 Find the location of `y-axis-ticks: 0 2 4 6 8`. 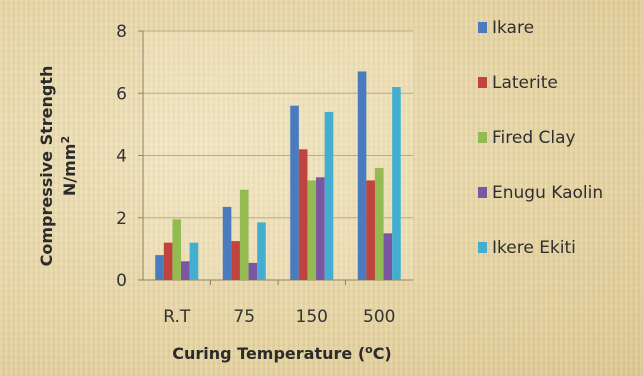

y-axis-ticks: 0 2 4 6 8 is located at coordinates (121, 156).